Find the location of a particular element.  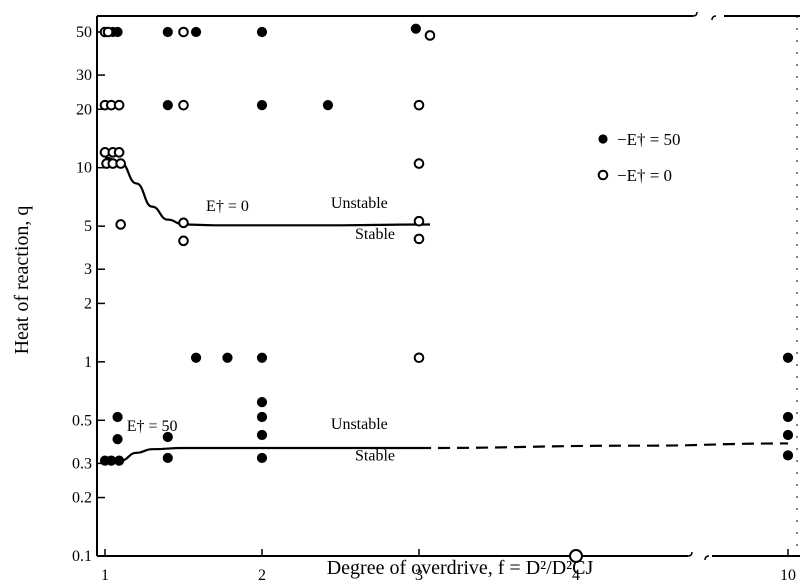

y-tick-label: 50 is located at coordinates (84, 32).